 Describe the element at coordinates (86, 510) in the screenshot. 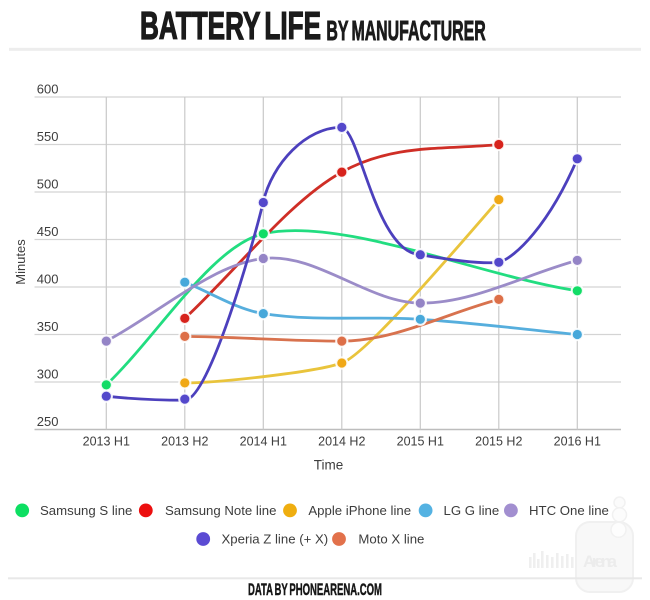

I see `svg-text: Samsung S line` at that location.